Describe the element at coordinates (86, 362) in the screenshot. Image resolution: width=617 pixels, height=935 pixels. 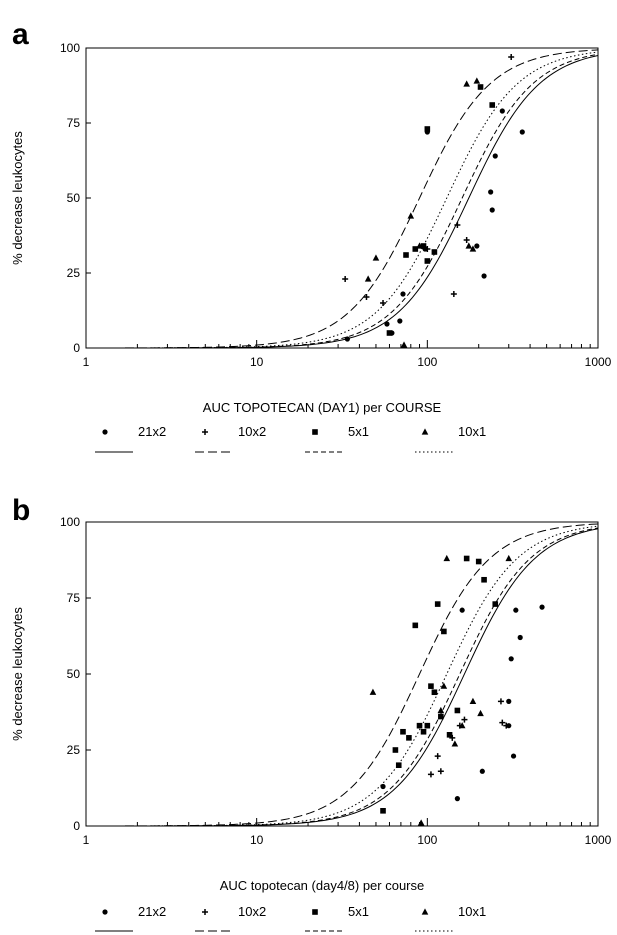
I see `x-tick-label: 1` at that location.